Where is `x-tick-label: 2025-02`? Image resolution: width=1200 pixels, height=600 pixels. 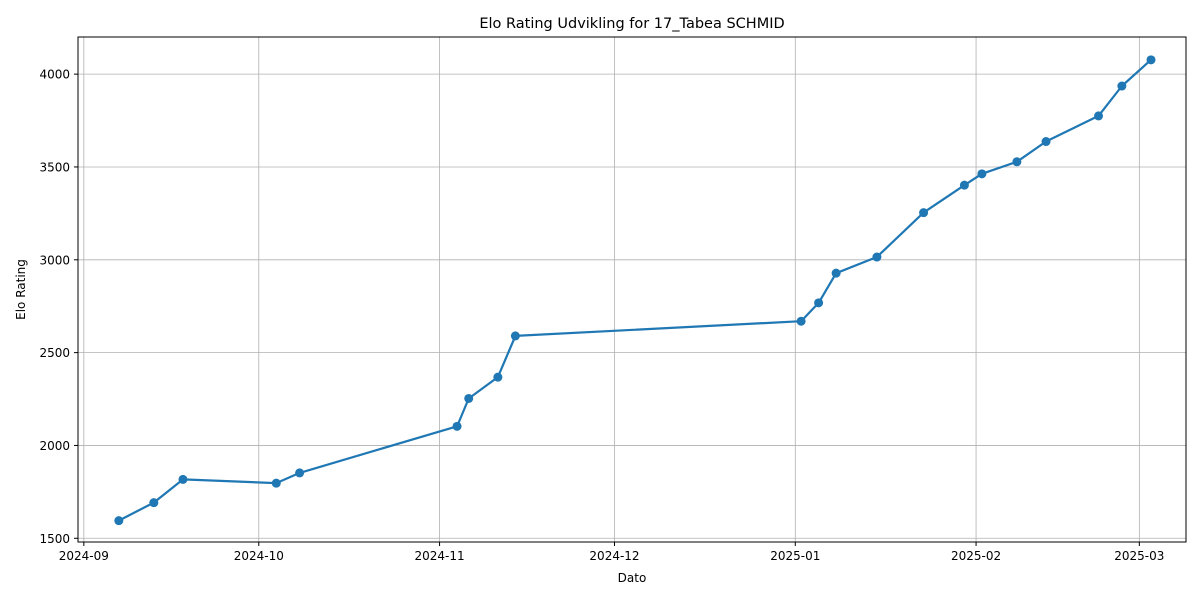
x-tick-label: 2025-02 is located at coordinates (976, 556).